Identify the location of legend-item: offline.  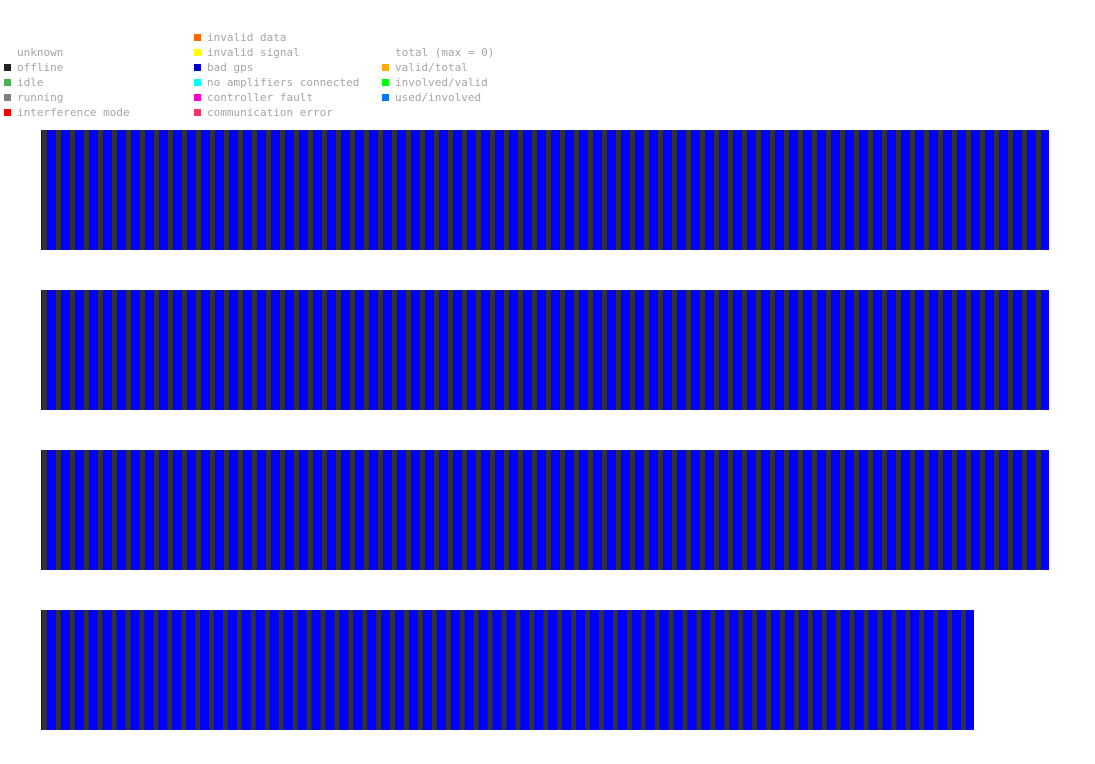
(67, 67).